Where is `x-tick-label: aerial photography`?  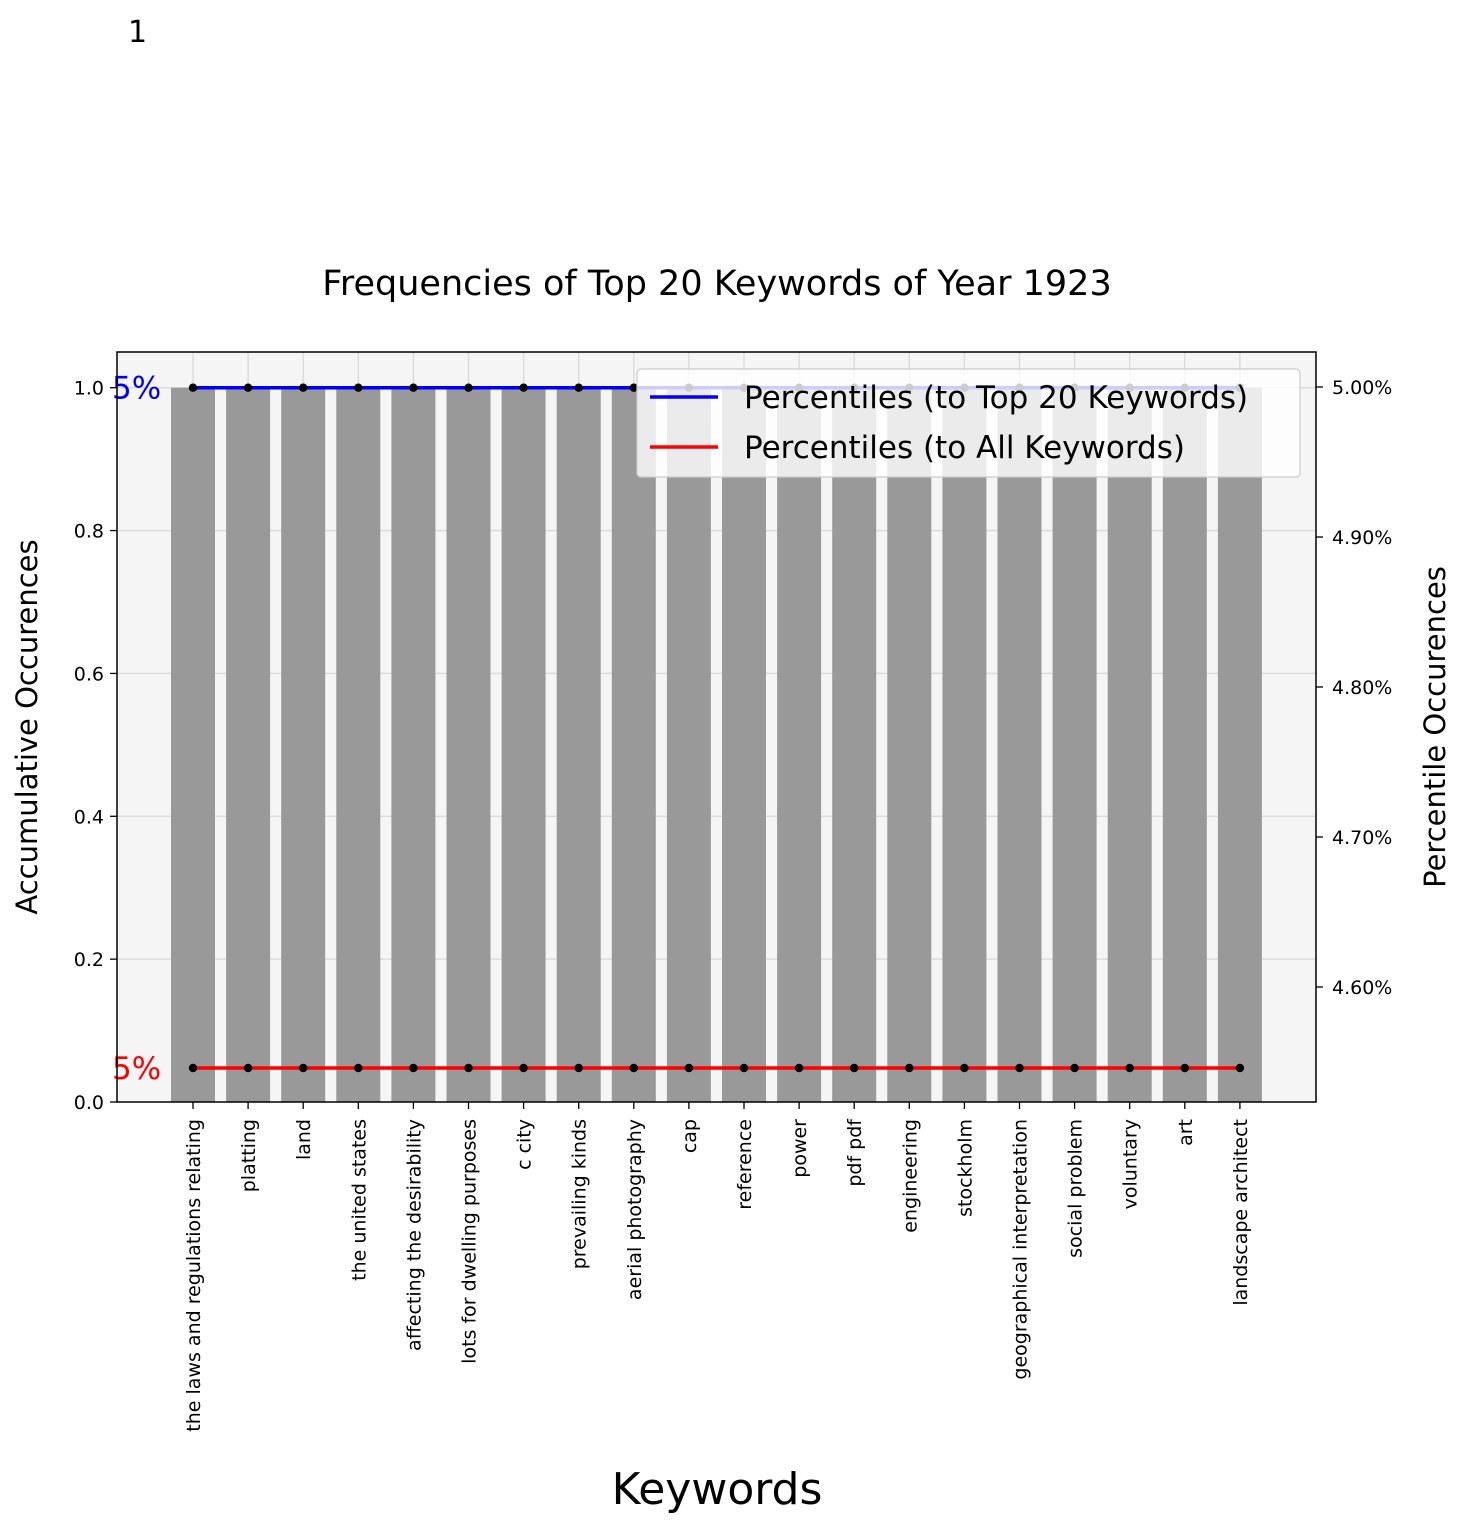 x-tick-label: aerial photography is located at coordinates (635, 1209).